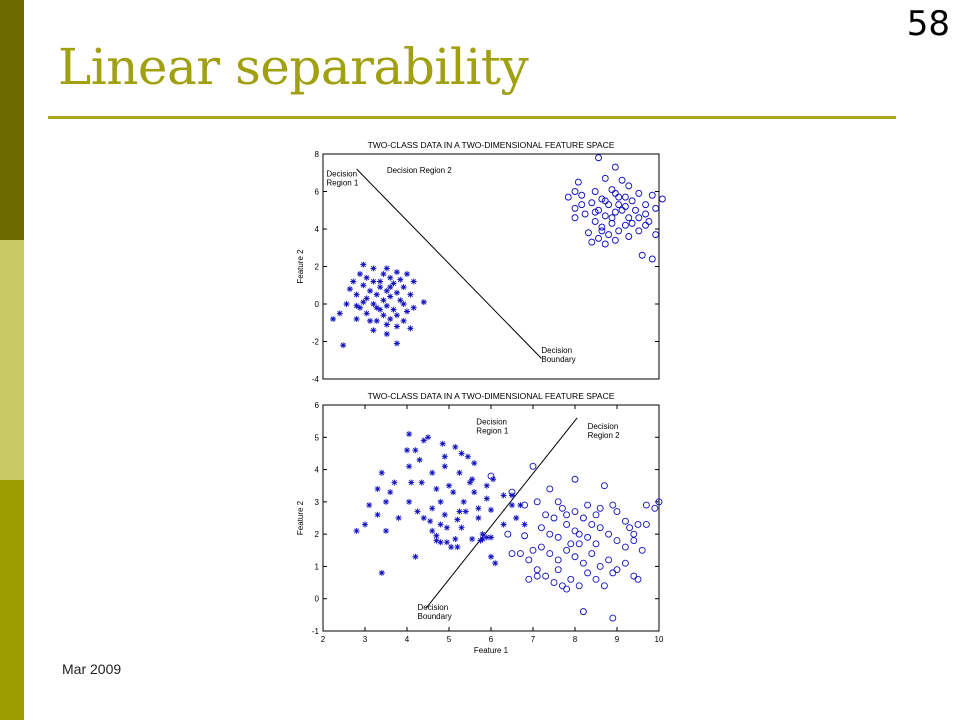 This screenshot has height=720, width=960. Describe the element at coordinates (435, 616) in the screenshot. I see `annotation-label: Boundary` at that location.